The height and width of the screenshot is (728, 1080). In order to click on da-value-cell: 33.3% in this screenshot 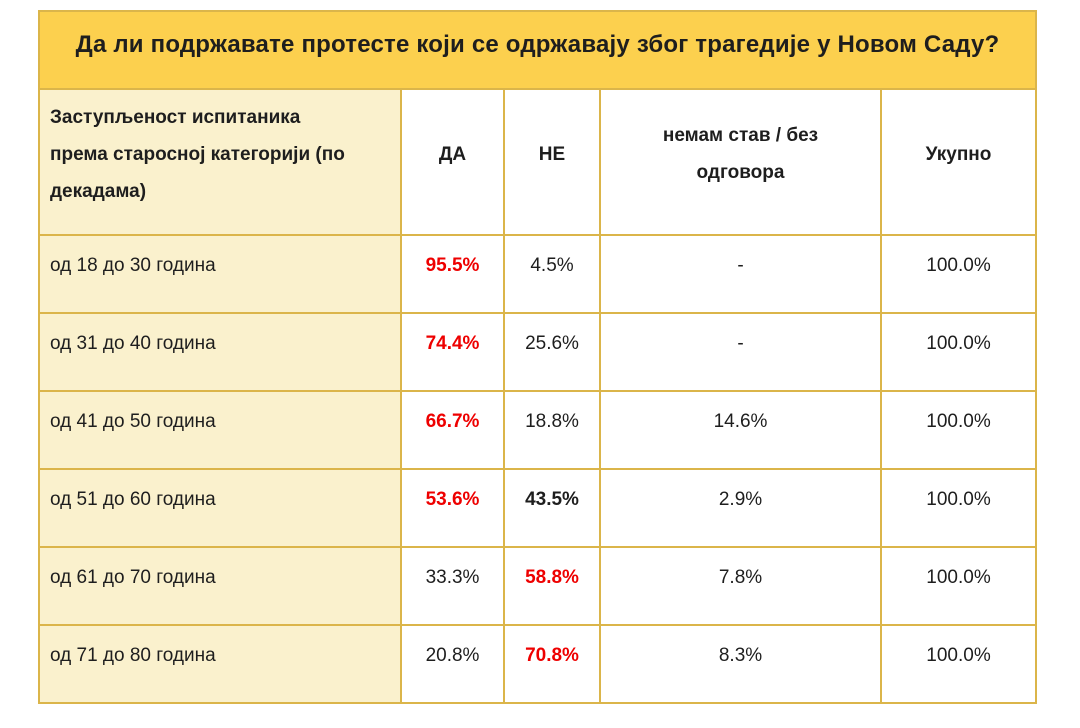, I will do `click(452, 586)`.